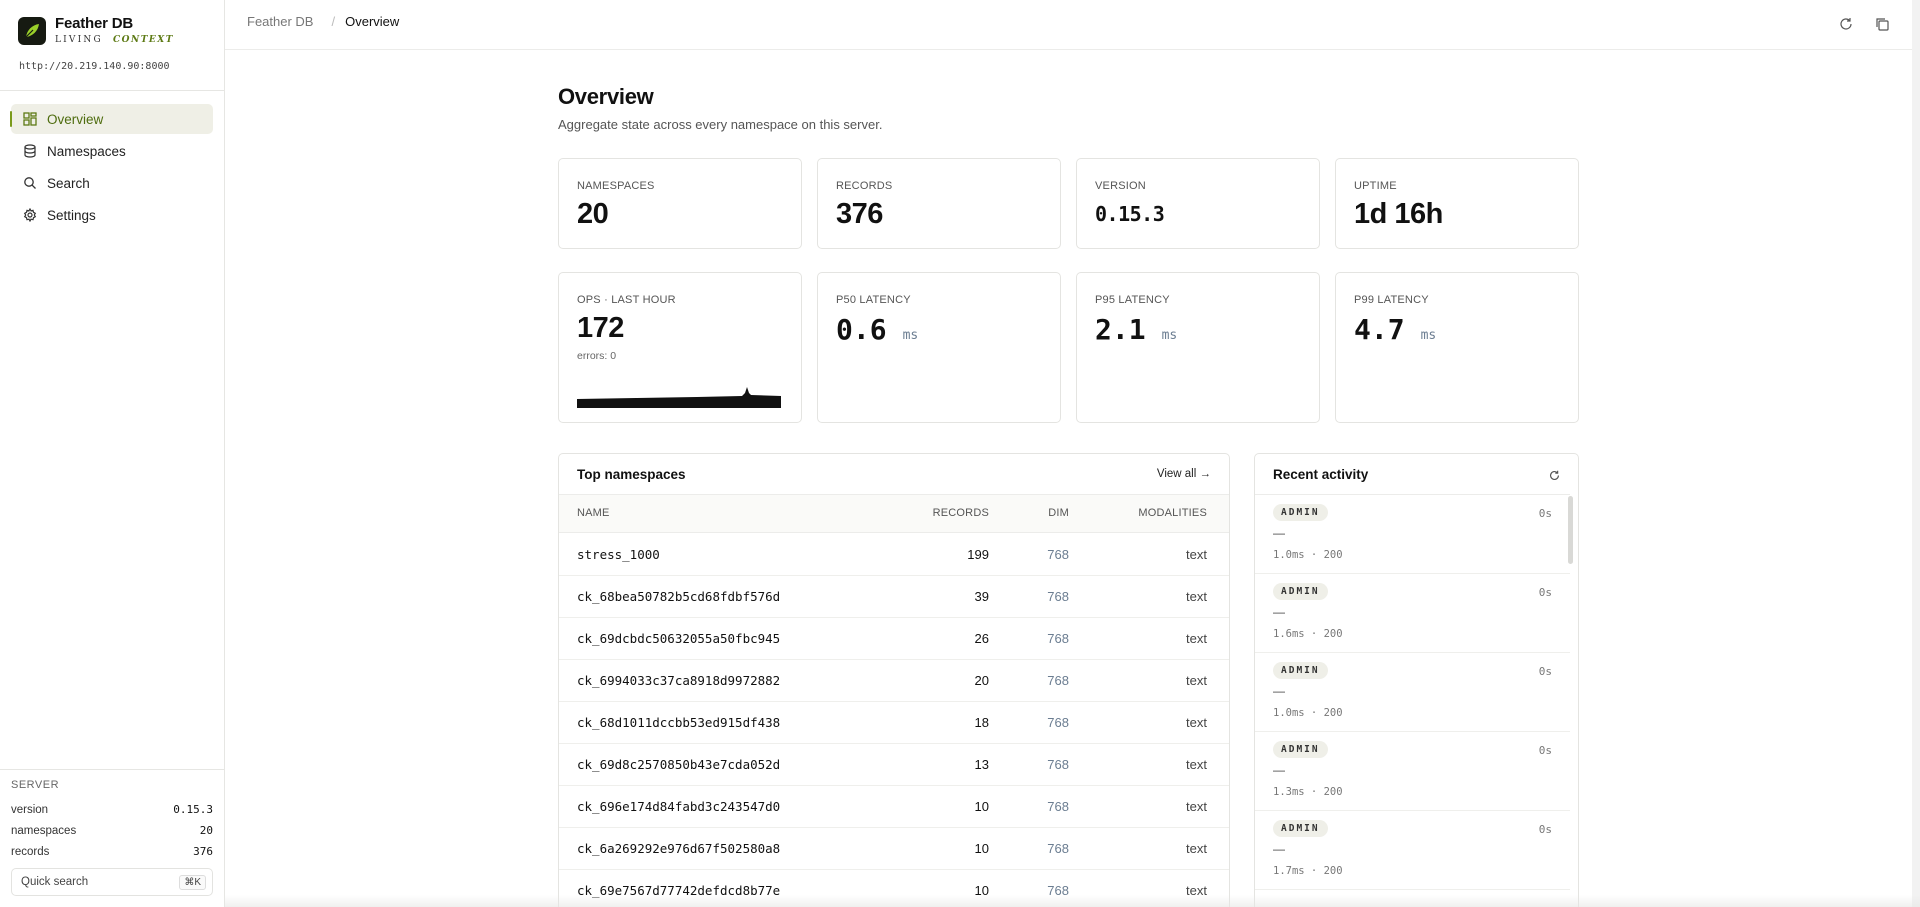 Image resolution: width=1920 pixels, height=907 pixels. I want to click on stat-value: 0.15.3, so click(1130, 214).